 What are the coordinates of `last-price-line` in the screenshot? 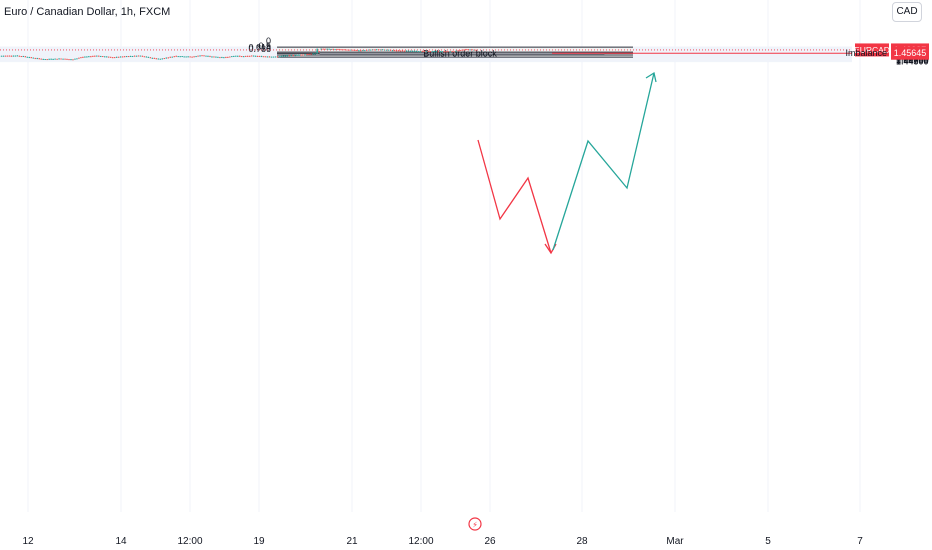 It's located at (426, 51).